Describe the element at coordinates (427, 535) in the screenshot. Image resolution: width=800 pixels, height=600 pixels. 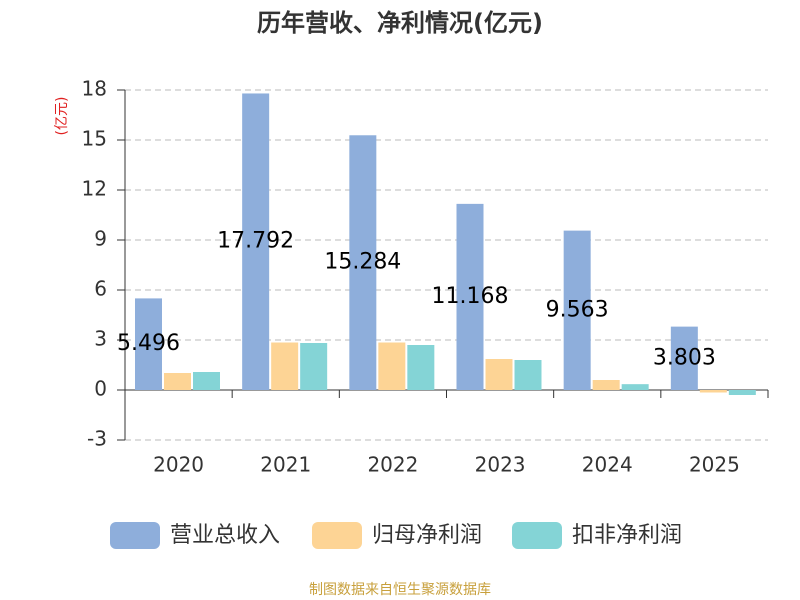
I see `legend-label: 归母净利润` at that location.